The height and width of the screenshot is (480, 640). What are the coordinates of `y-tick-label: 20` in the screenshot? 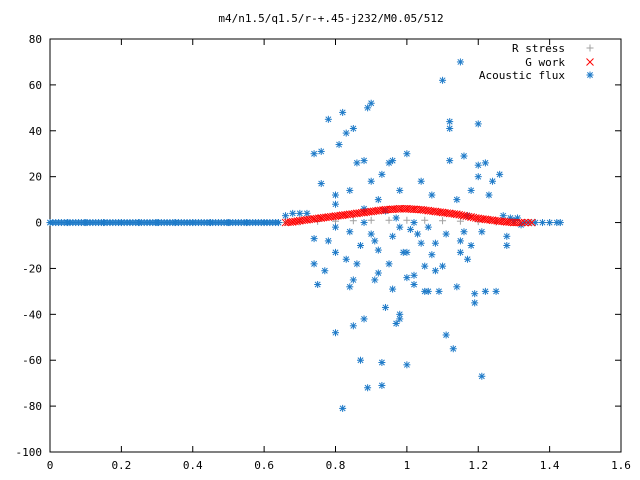 It's located at (35, 177).